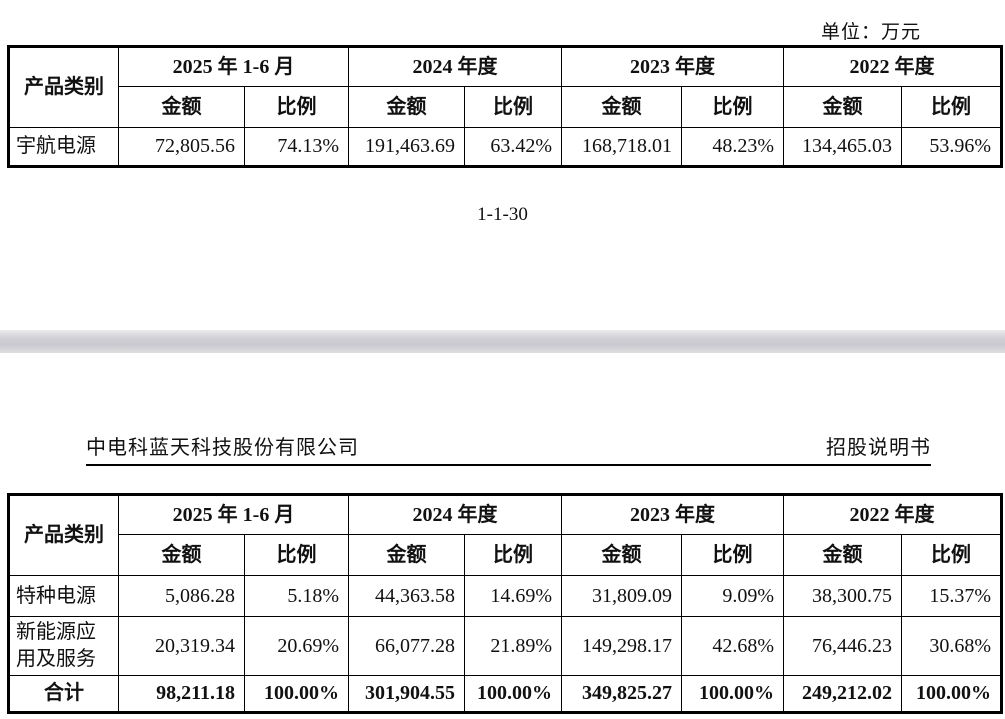  What do you see at coordinates (181, 596) in the screenshot?
I see `amount-cell: 5,086.28` at bounding box center [181, 596].